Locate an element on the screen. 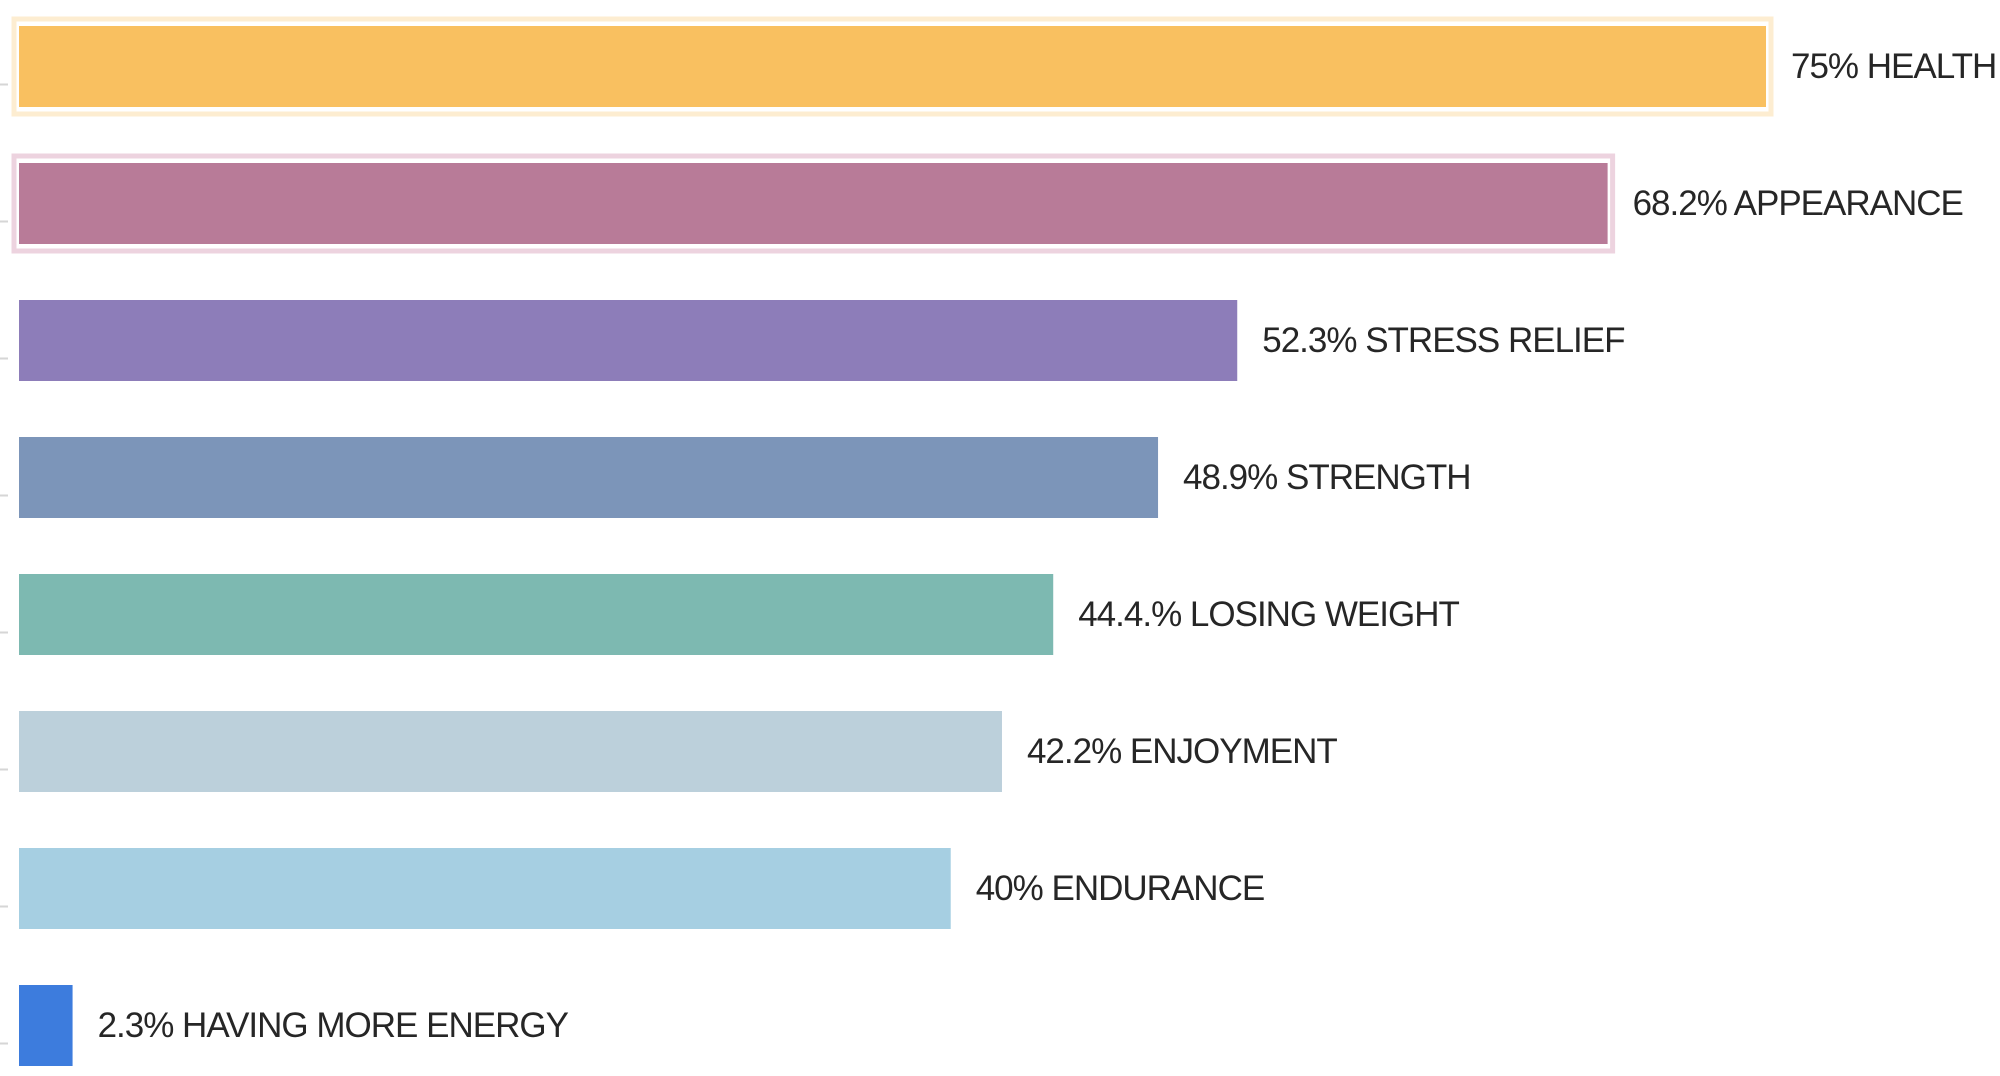  bar-label: 44.4.% LOSING WEIGHT is located at coordinates (1268, 614).